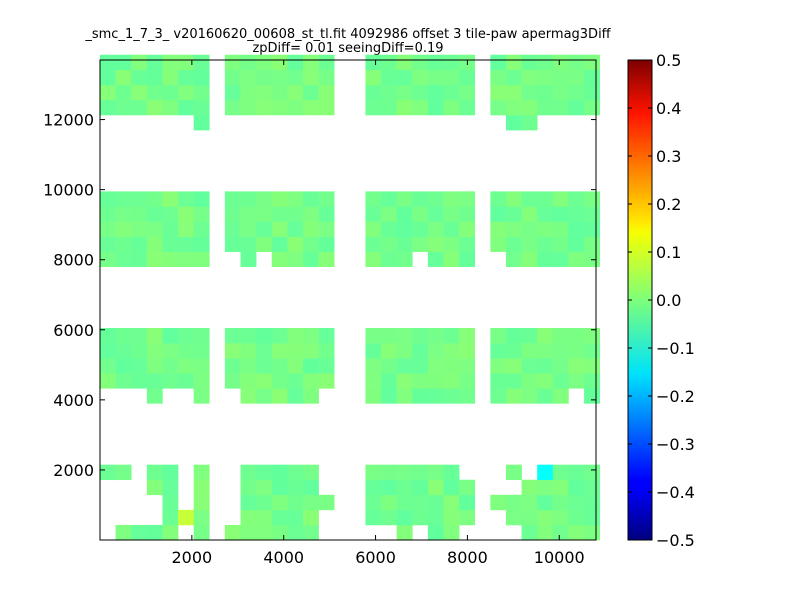  What do you see at coordinates (668, 204) in the screenshot?
I see `colorbar-tick-label: 0.2` at bounding box center [668, 204].